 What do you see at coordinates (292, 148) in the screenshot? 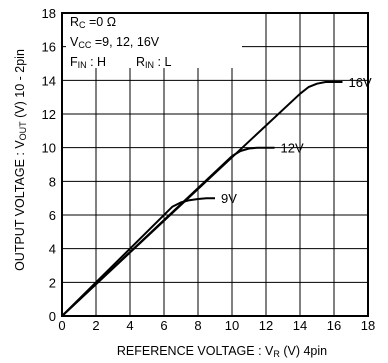
I see `series-label-12V: 12V` at bounding box center [292, 148].